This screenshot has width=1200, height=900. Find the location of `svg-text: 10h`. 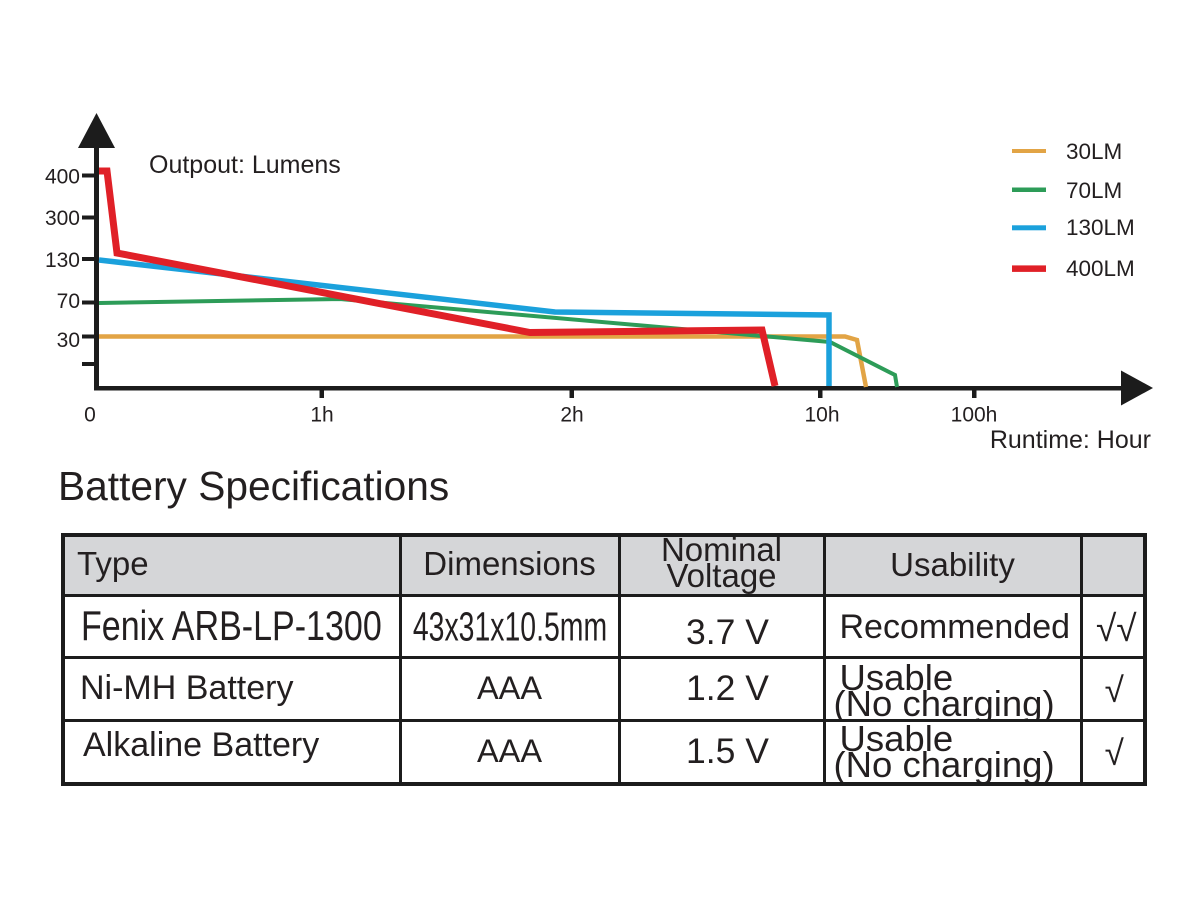

svg-text: 10h is located at coordinates (821, 415).